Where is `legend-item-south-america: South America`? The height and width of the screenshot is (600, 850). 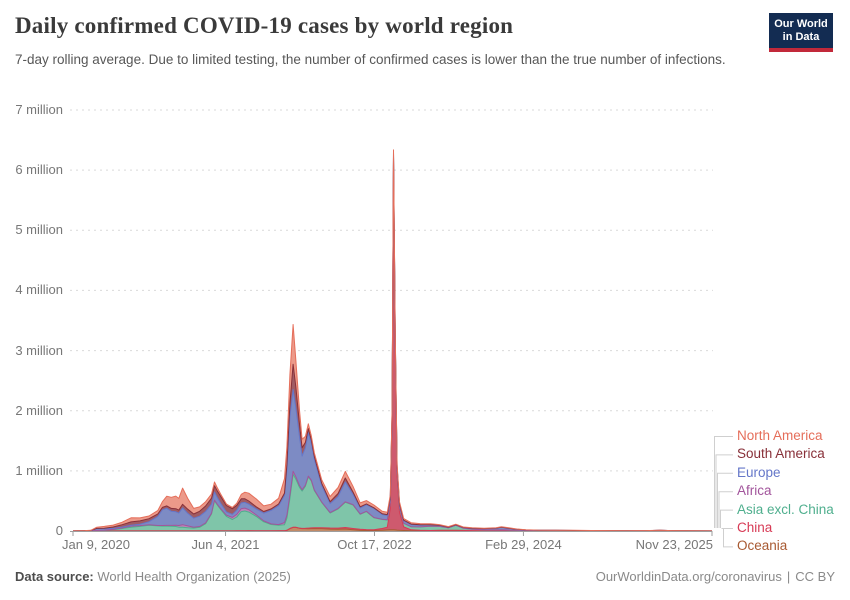 legend-item-south-america: South America is located at coordinates (781, 454).